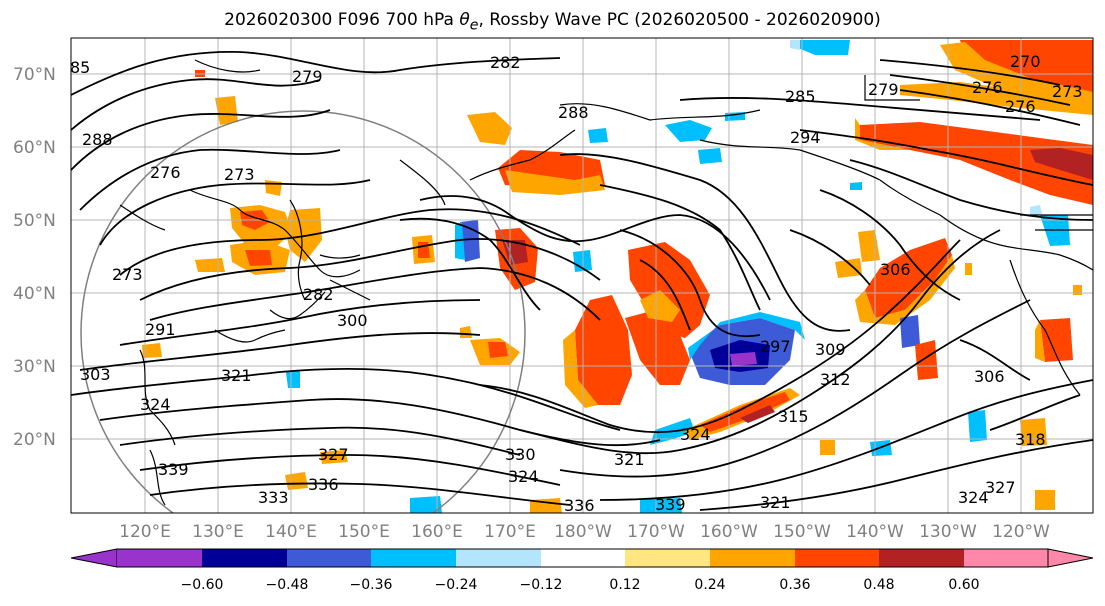 The width and height of the screenshot is (1105, 606). What do you see at coordinates (802, 532) in the screenshot?
I see `lon-label: 150°W` at bounding box center [802, 532].